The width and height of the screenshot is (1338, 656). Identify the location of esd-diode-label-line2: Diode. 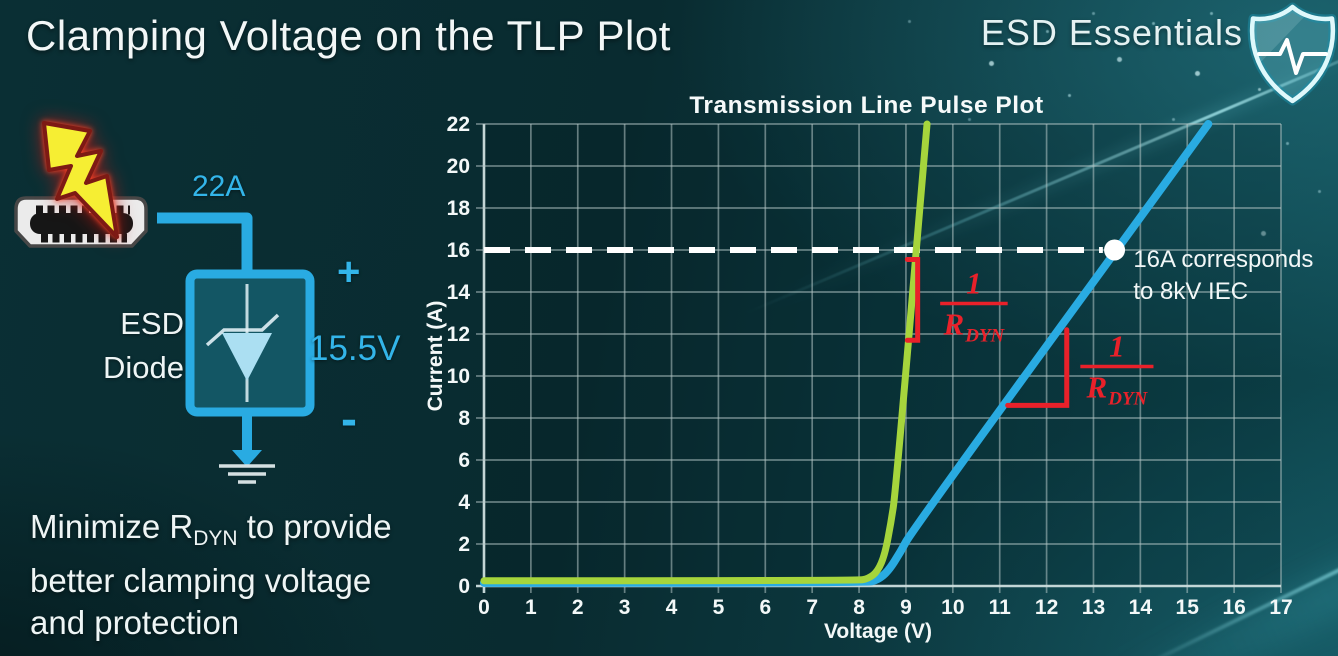
(143, 367).